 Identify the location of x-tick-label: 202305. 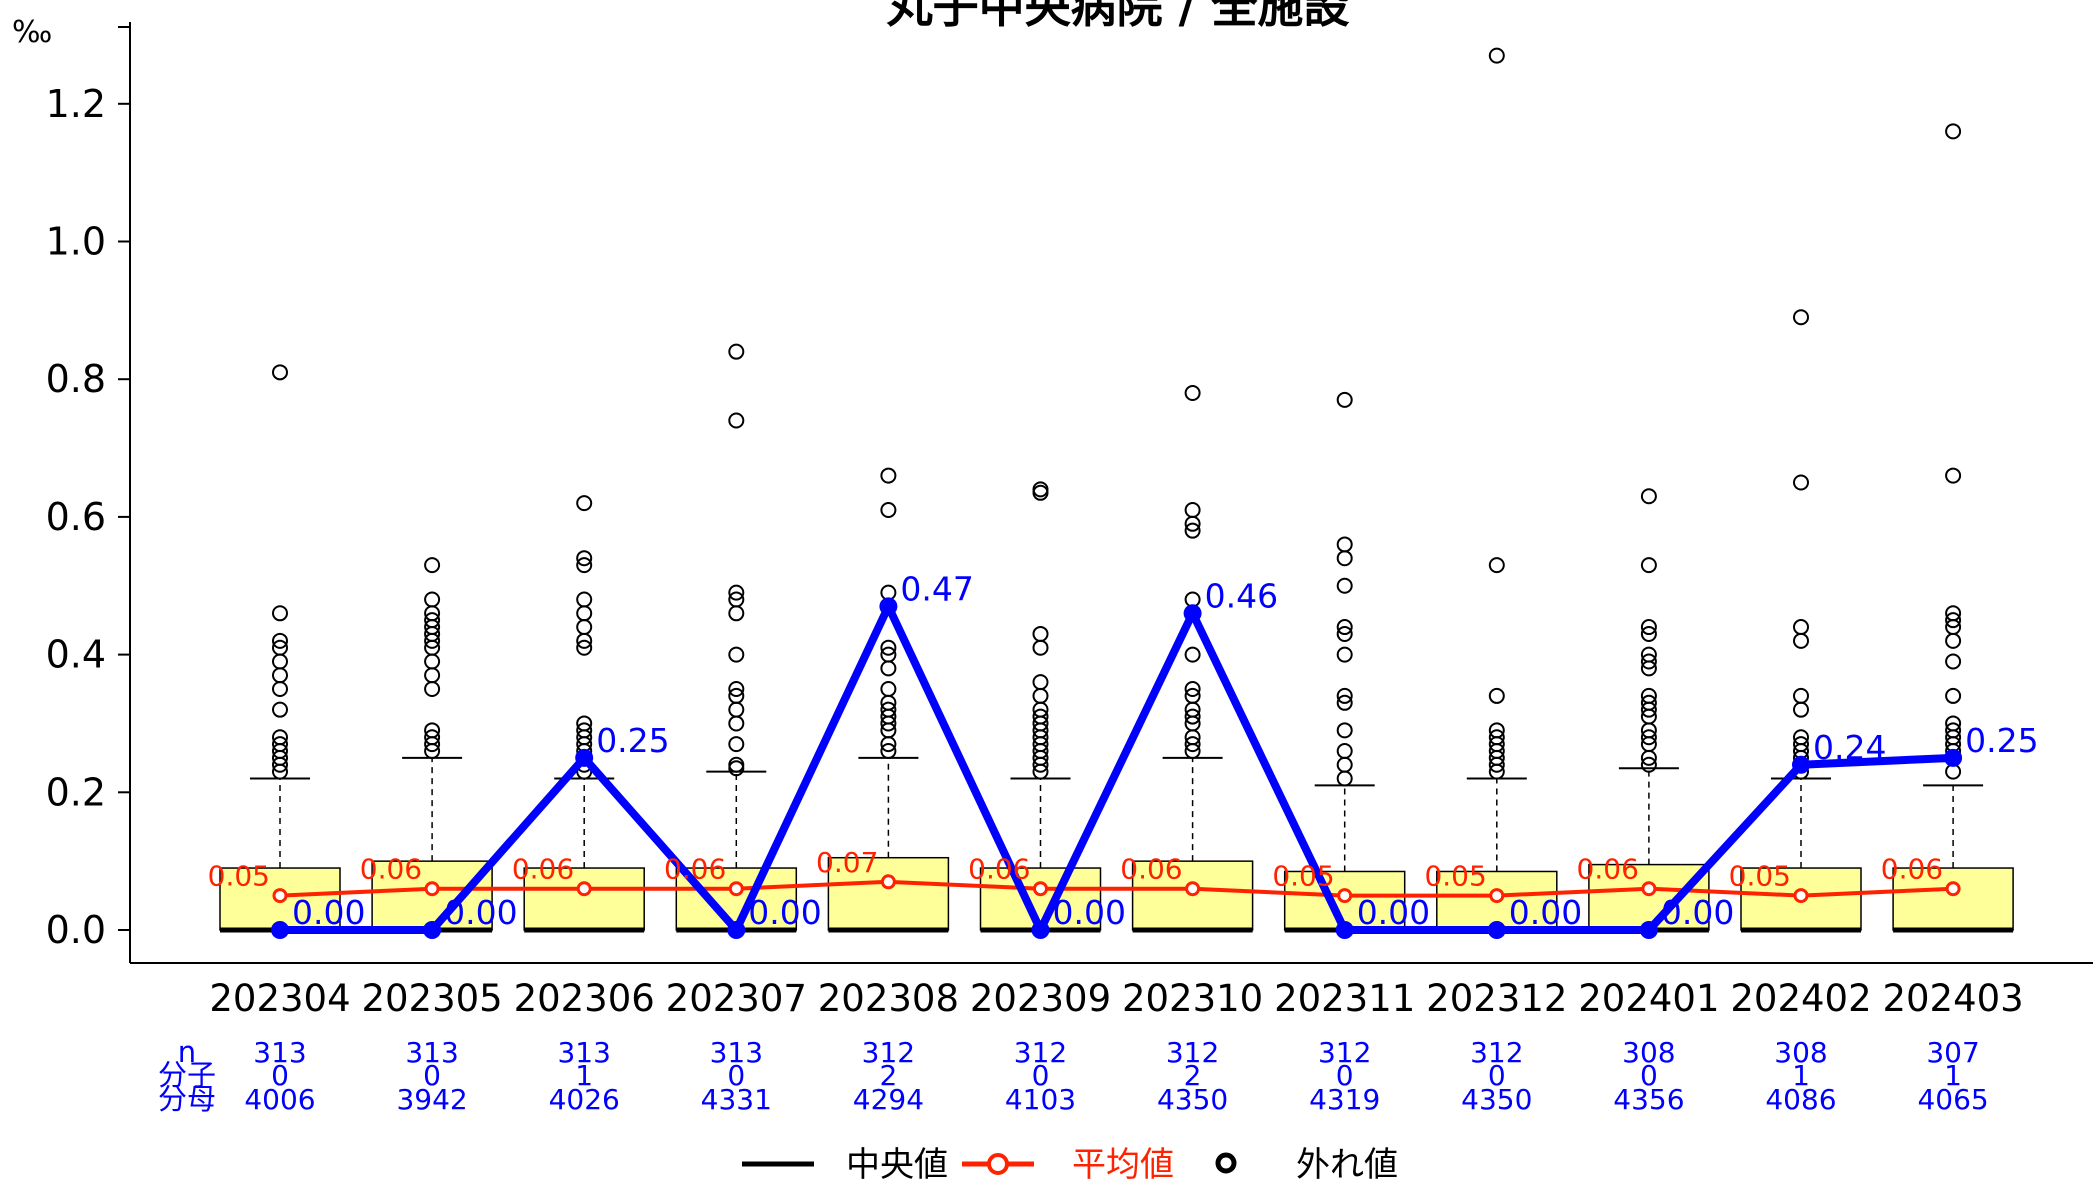
(431, 998).